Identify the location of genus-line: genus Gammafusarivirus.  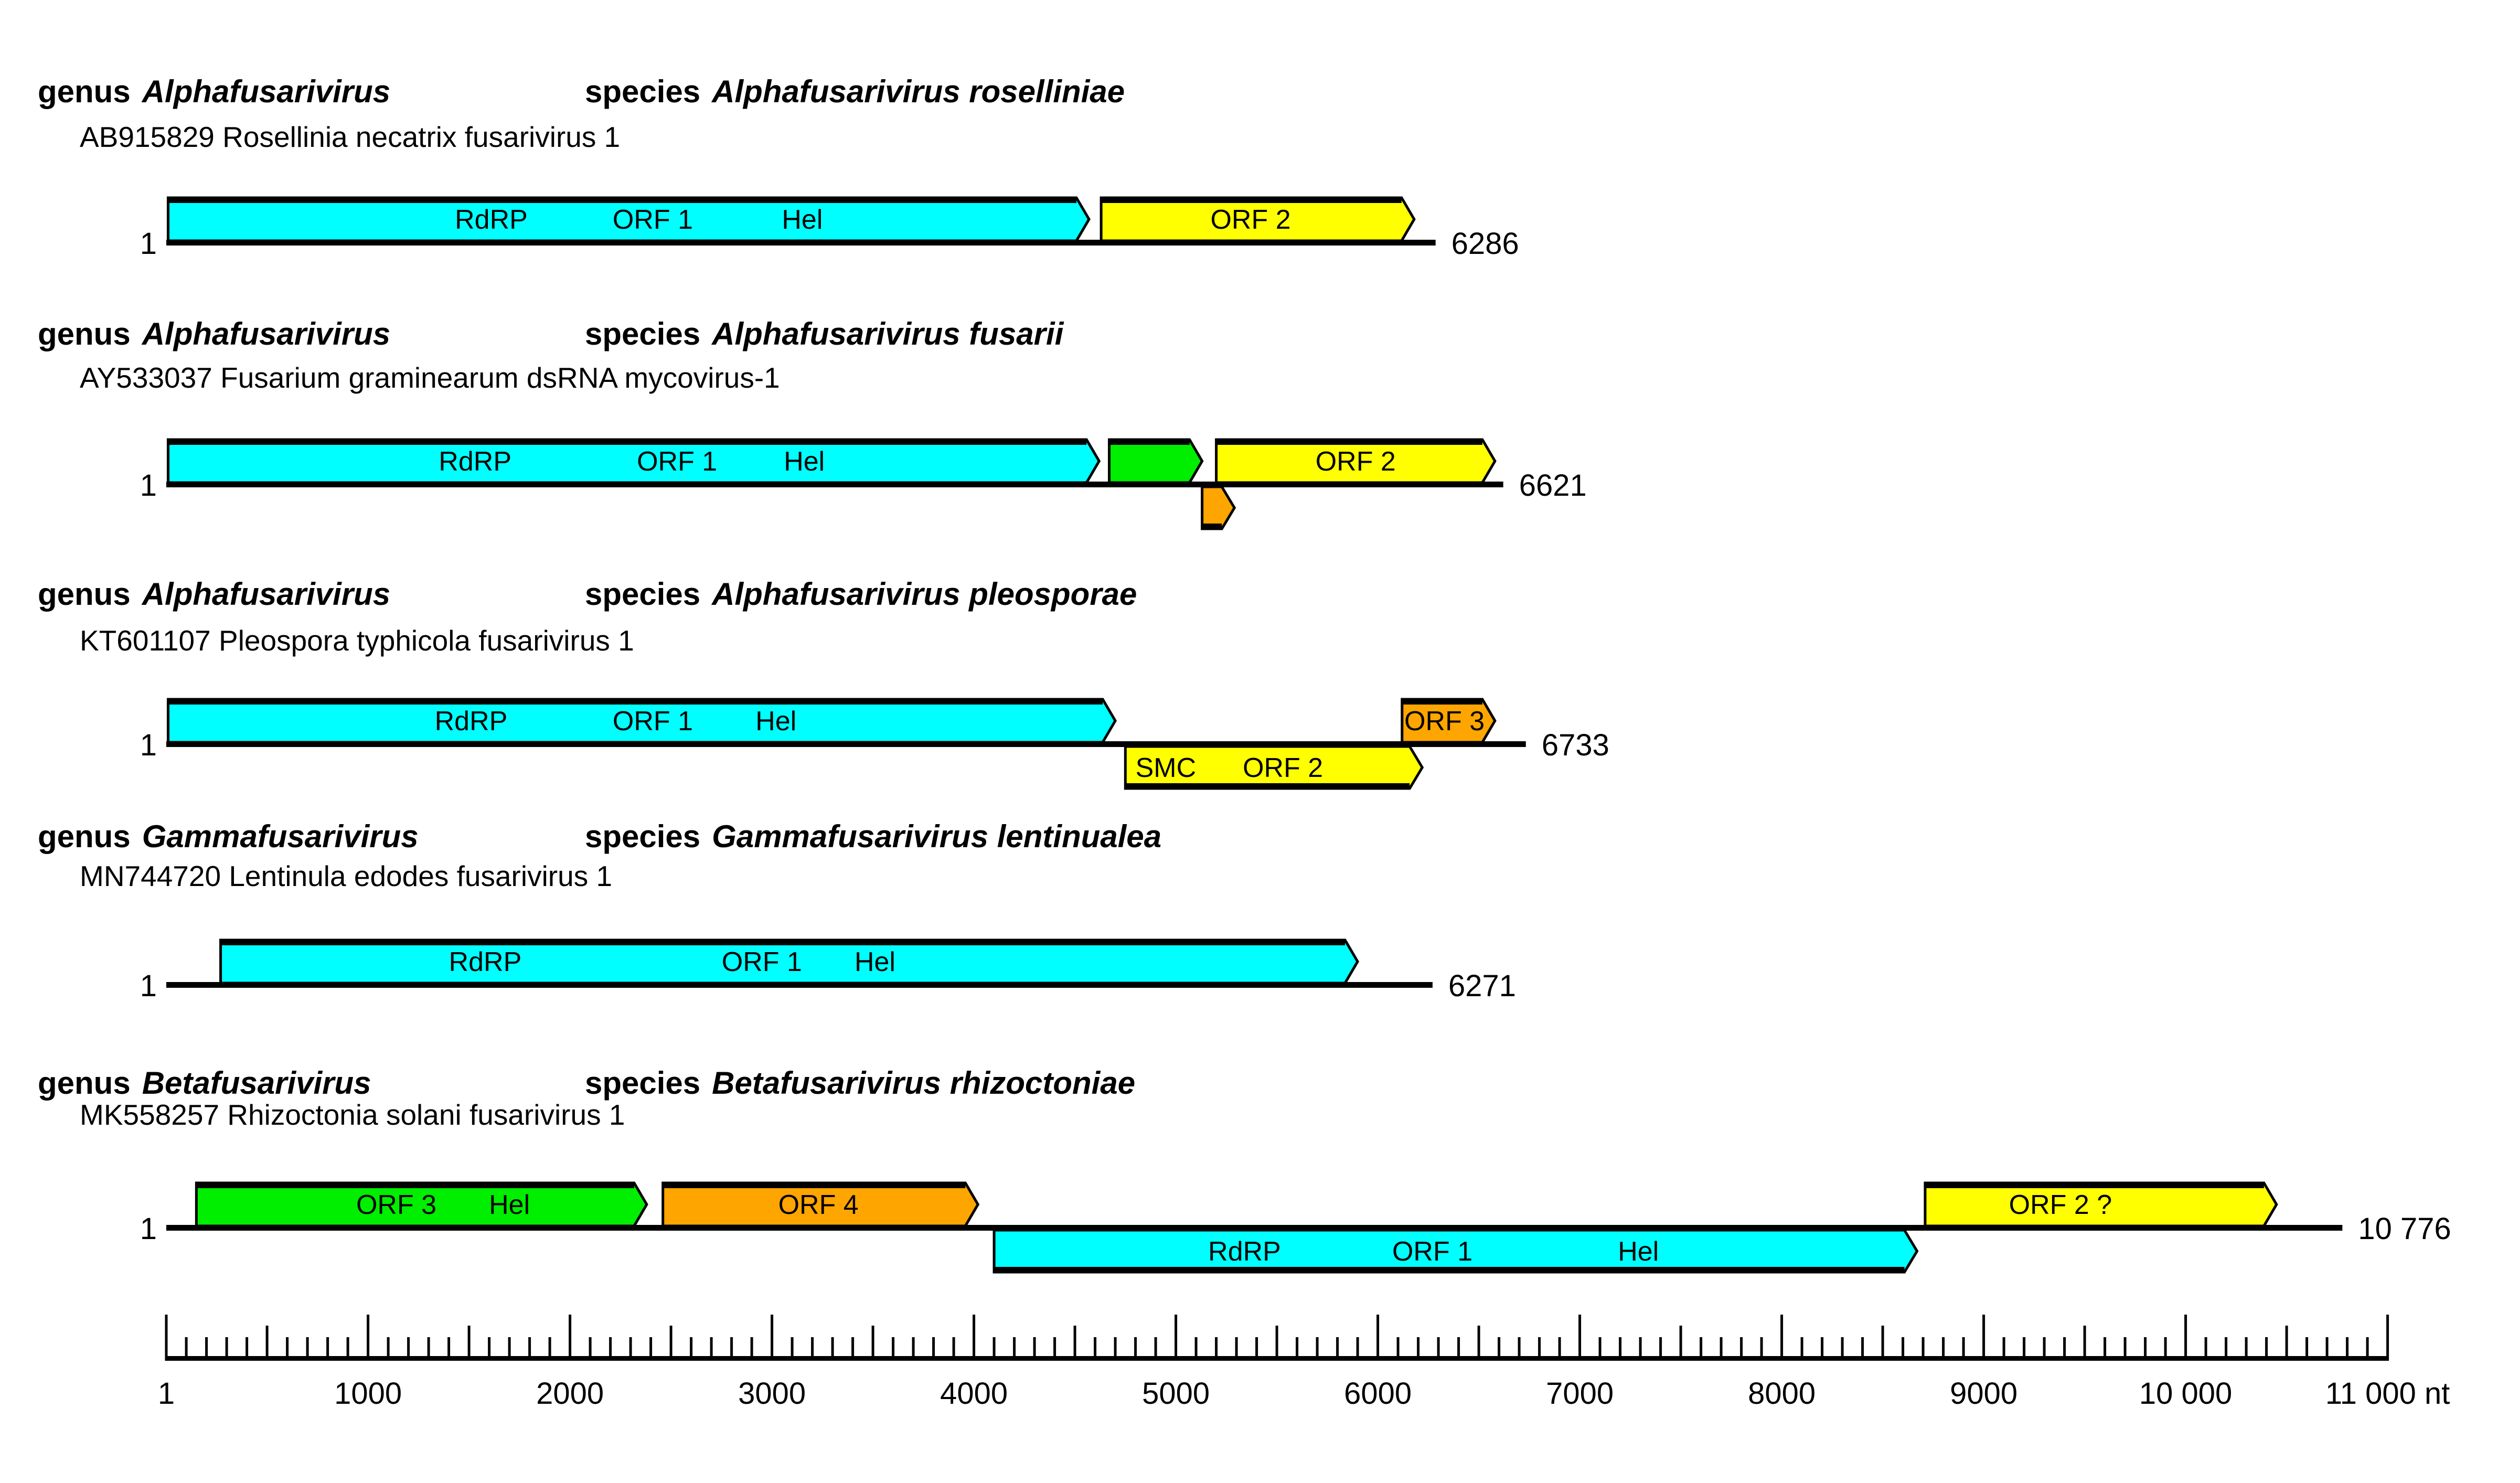
(228, 837).